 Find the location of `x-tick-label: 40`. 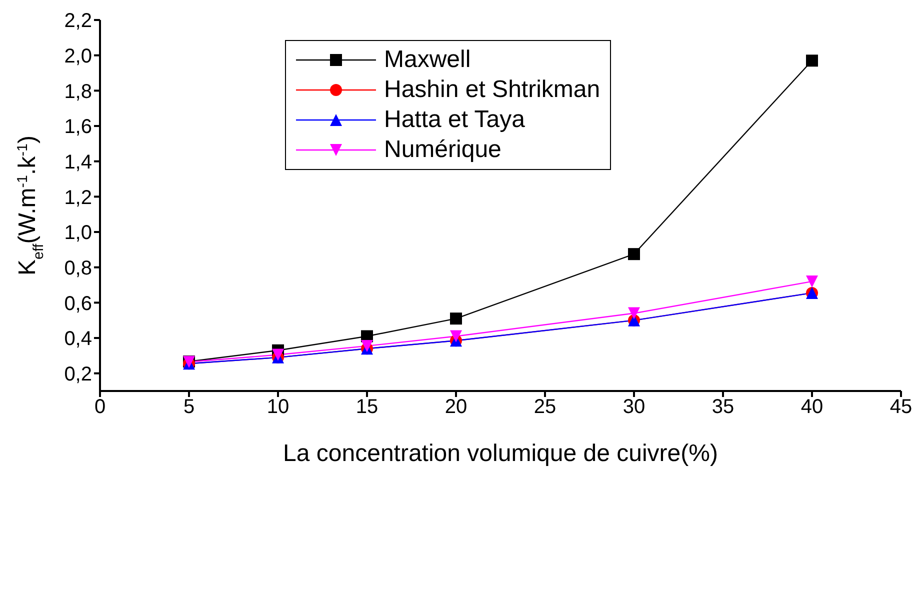

x-tick-label: 40 is located at coordinates (812, 407).